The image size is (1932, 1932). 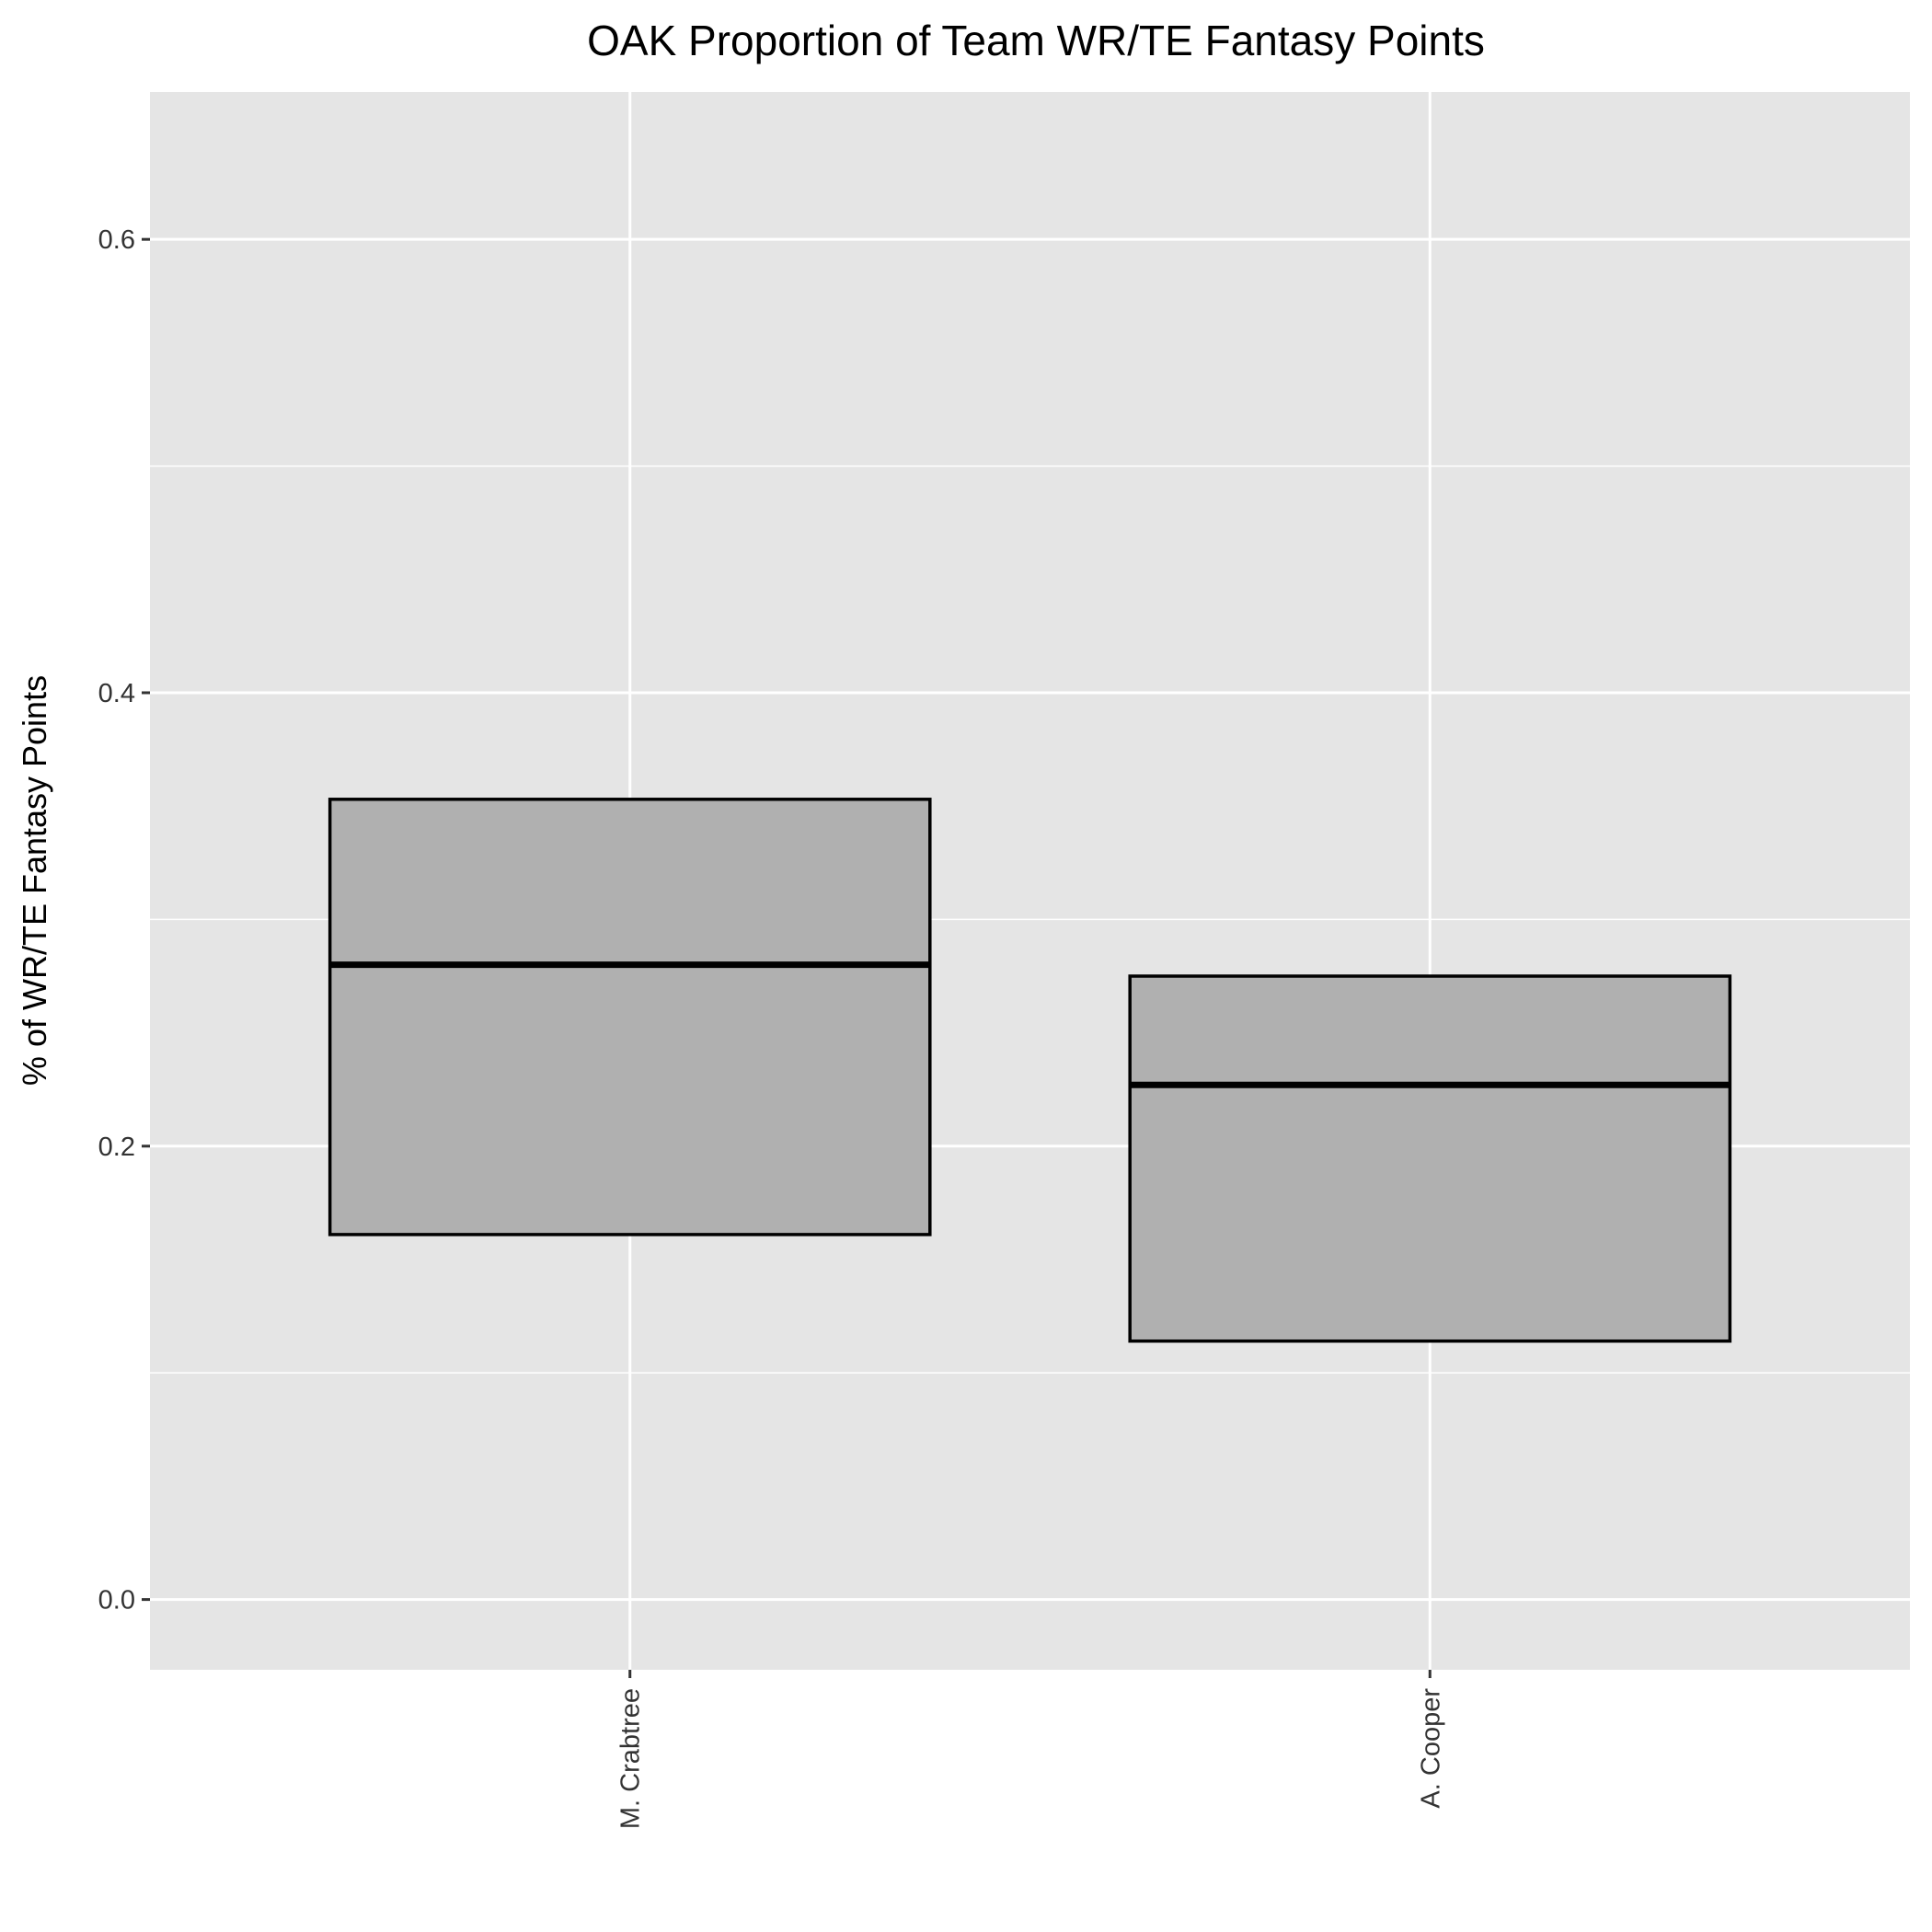 I want to click on y-tick-label: 0.4, so click(x=116, y=693).